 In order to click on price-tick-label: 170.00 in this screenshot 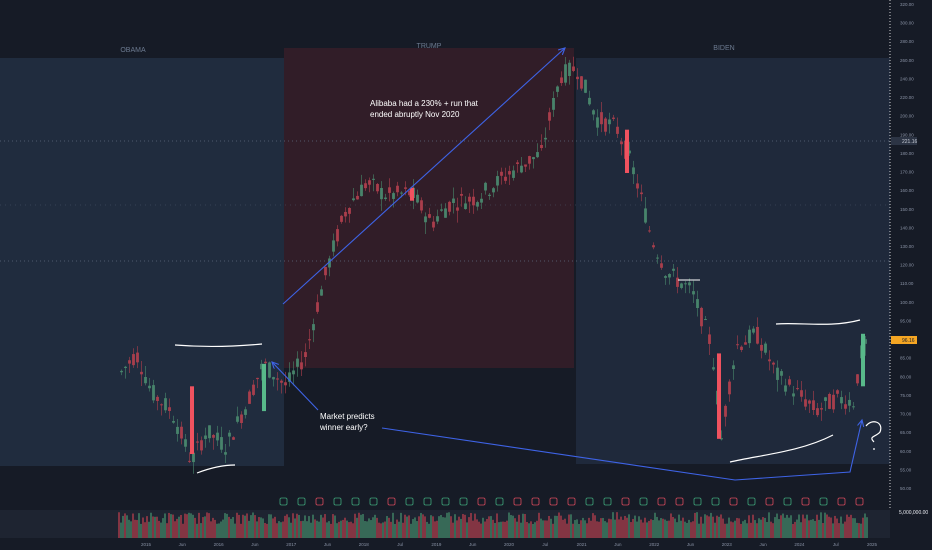, I will do `click(907, 172)`.